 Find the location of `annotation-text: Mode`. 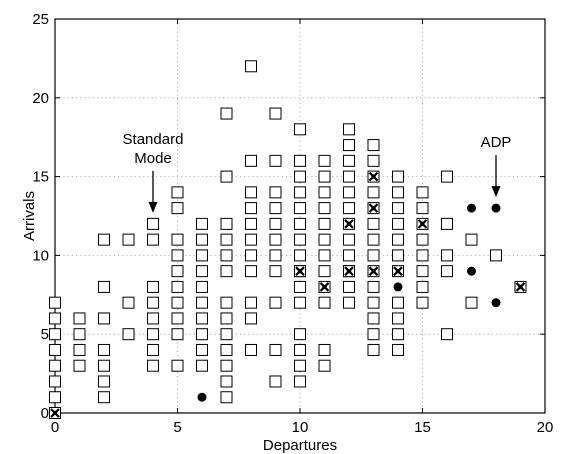

annotation-text: Mode is located at coordinates (153, 158).